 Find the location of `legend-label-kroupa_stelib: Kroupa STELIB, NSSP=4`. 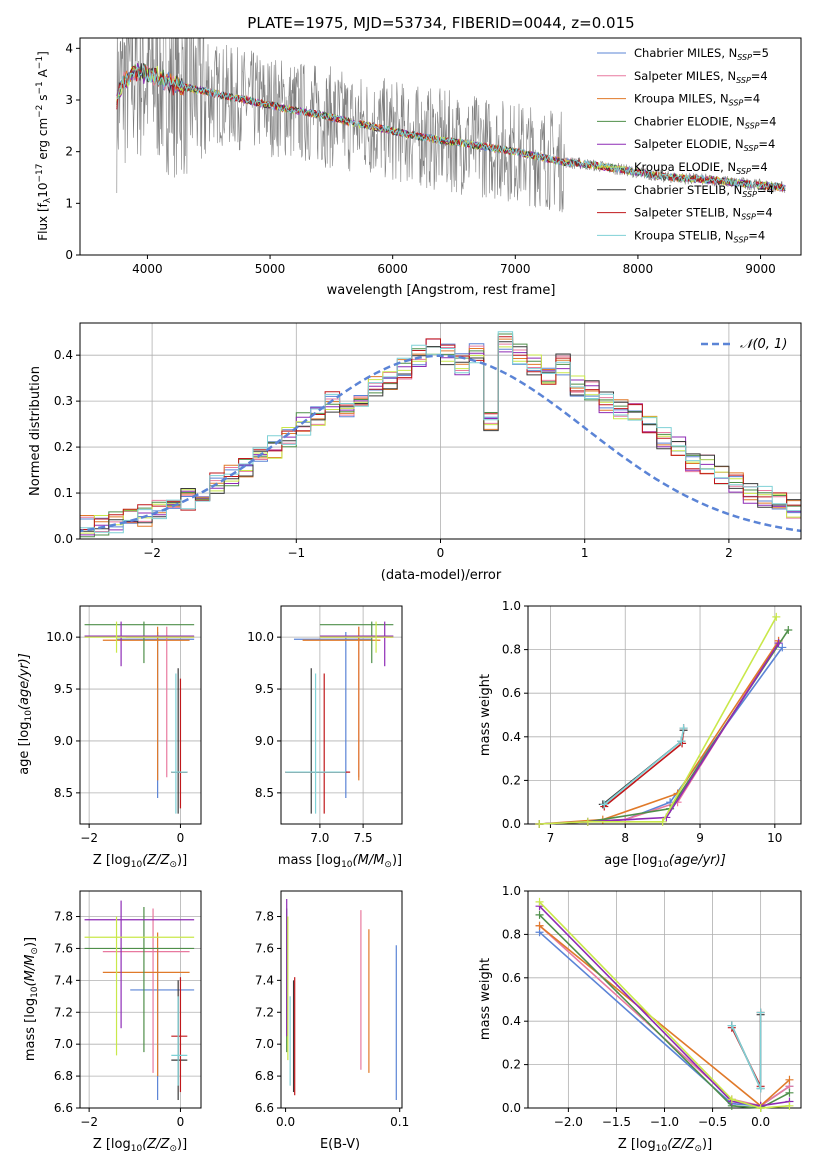

legend-label-kroupa_stelib: Kroupa STELIB, NSSP=4 is located at coordinates (699, 236).